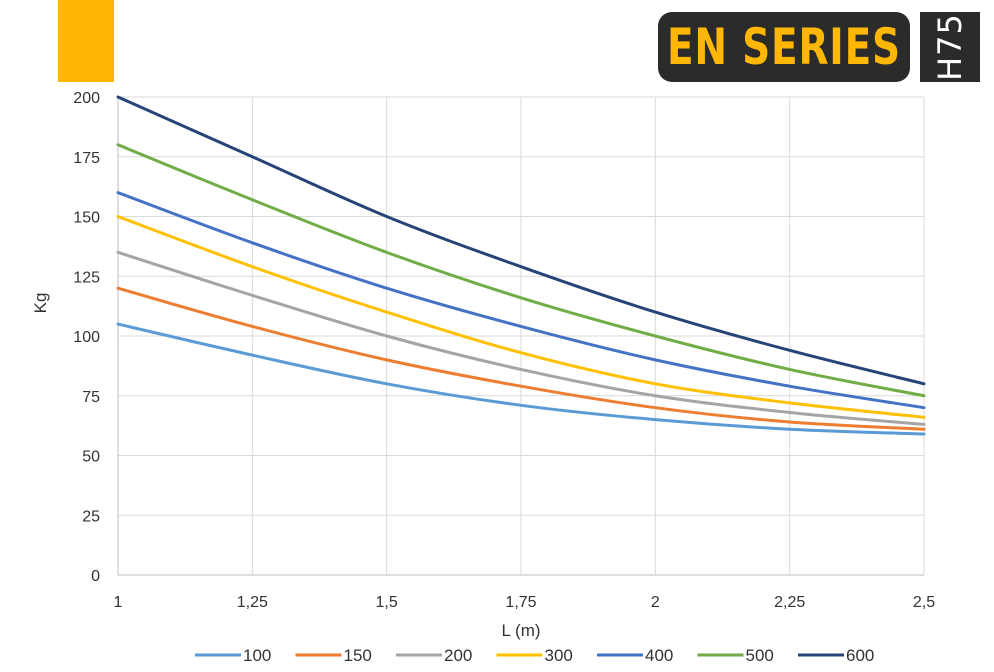  What do you see at coordinates (520, 630) in the screenshot?
I see `x-axis-title: L (m)` at bounding box center [520, 630].